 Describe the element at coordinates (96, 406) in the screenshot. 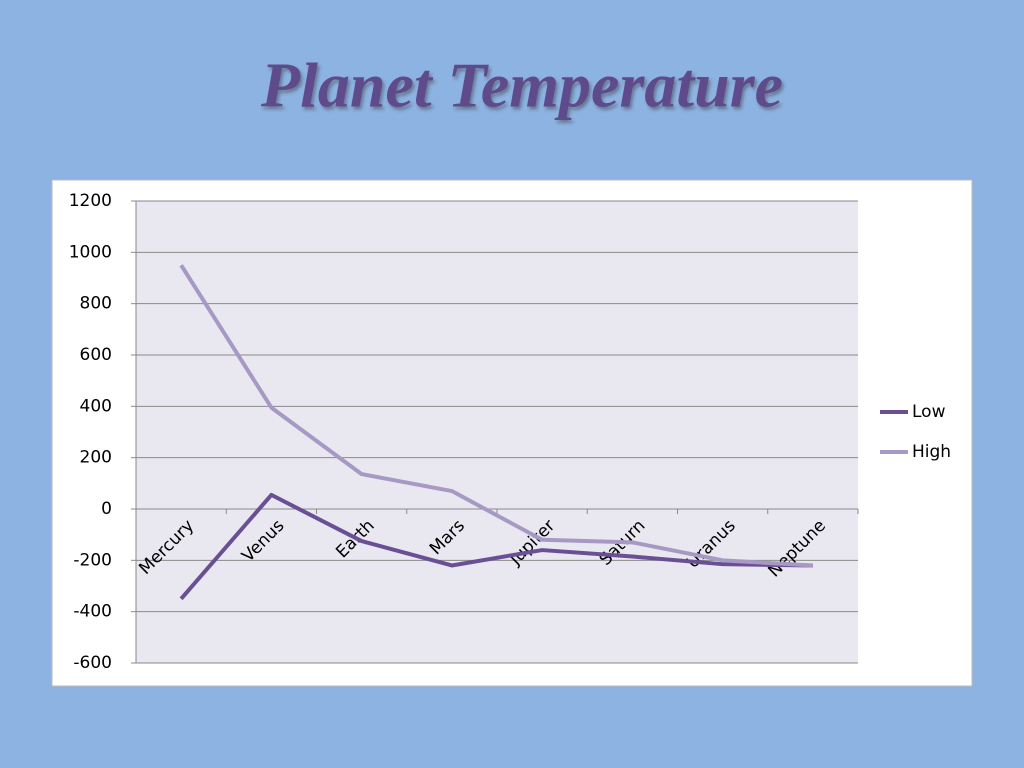

I see `y-tick-label: 400` at that location.